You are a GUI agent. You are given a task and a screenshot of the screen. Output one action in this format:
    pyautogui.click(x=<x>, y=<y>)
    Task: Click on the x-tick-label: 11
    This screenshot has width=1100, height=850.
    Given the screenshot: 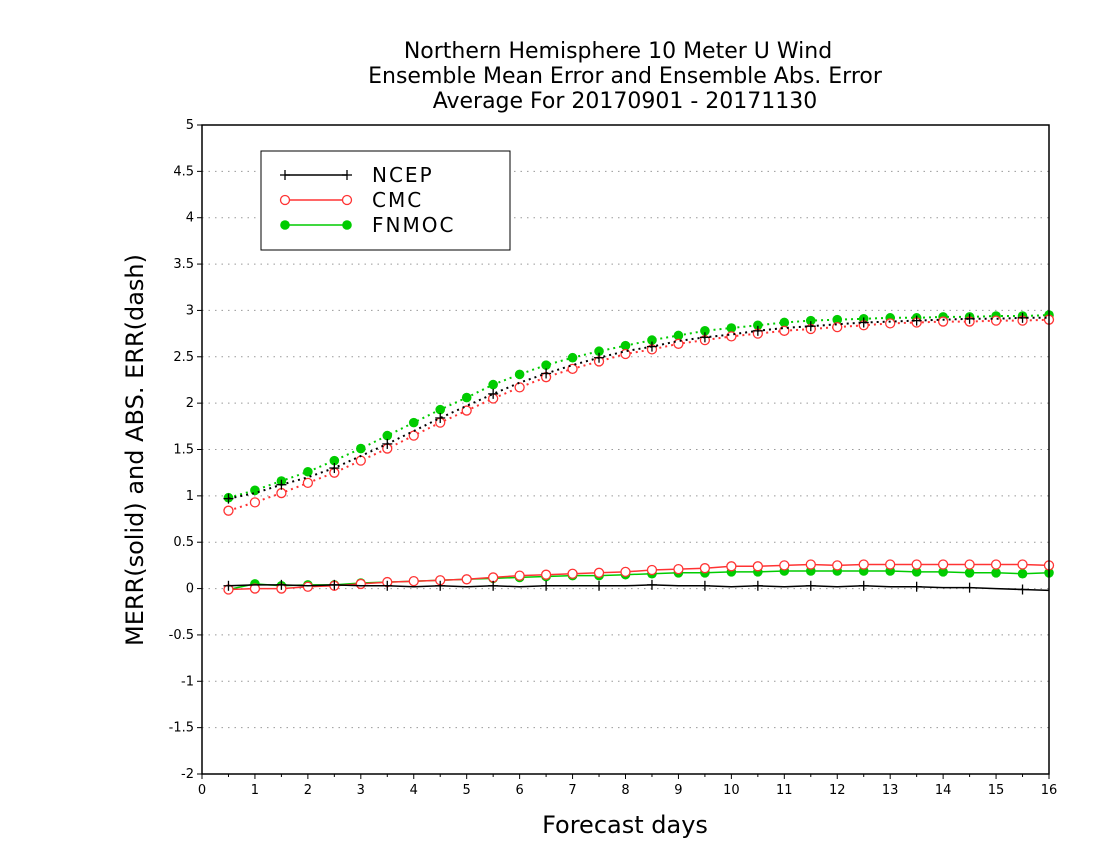 What is the action you would take?
    pyautogui.click(x=784, y=790)
    